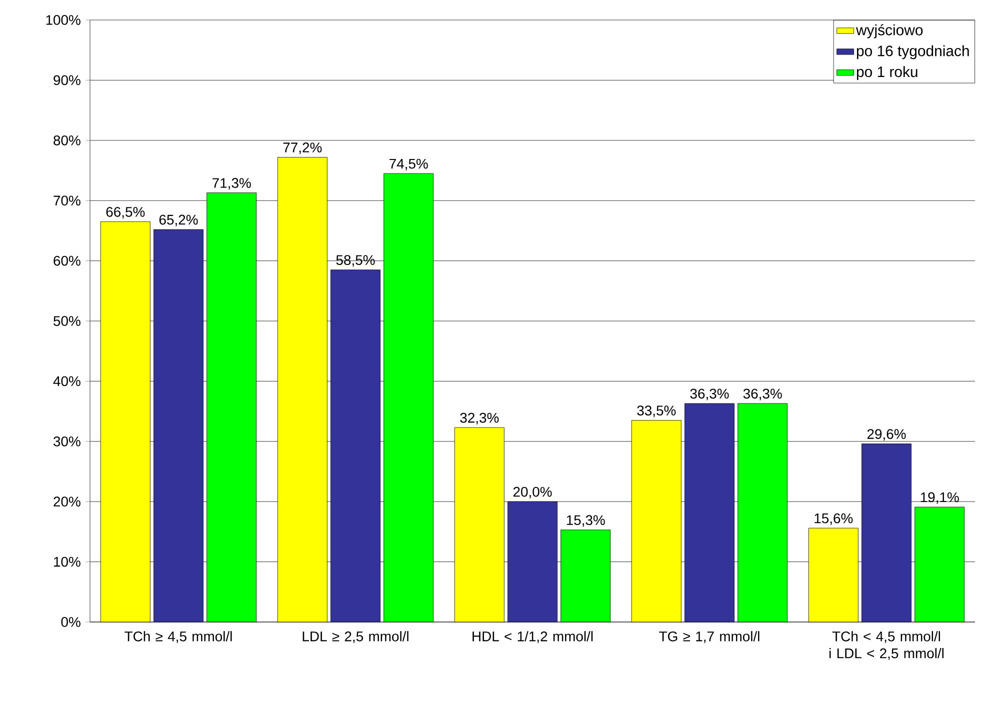  Describe the element at coordinates (67, 201) in the screenshot. I see `y-tick-label: 70%` at that location.